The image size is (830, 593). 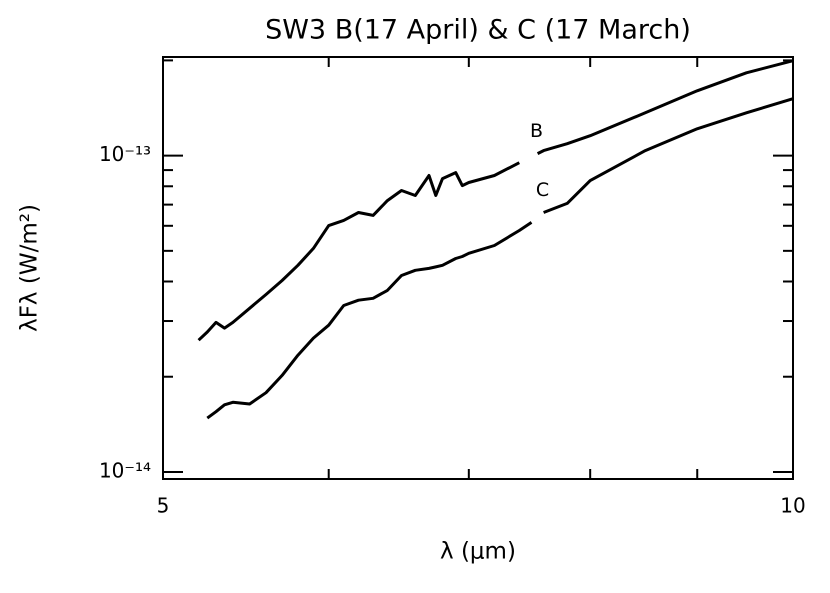 I want to click on y-tick-label: 10⁻¹⁴, so click(x=125, y=470).